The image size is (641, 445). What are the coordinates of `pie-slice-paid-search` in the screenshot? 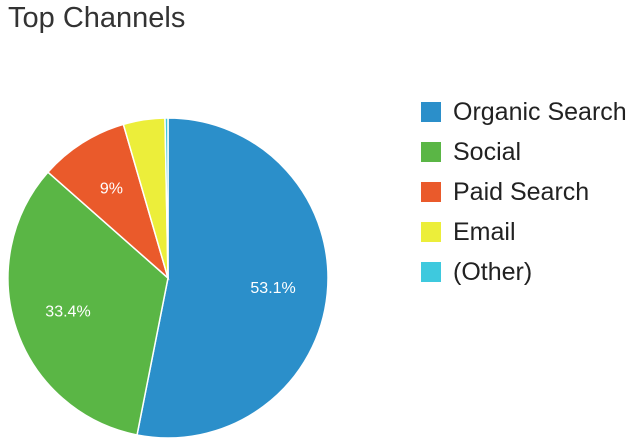 It's located at (108, 202).